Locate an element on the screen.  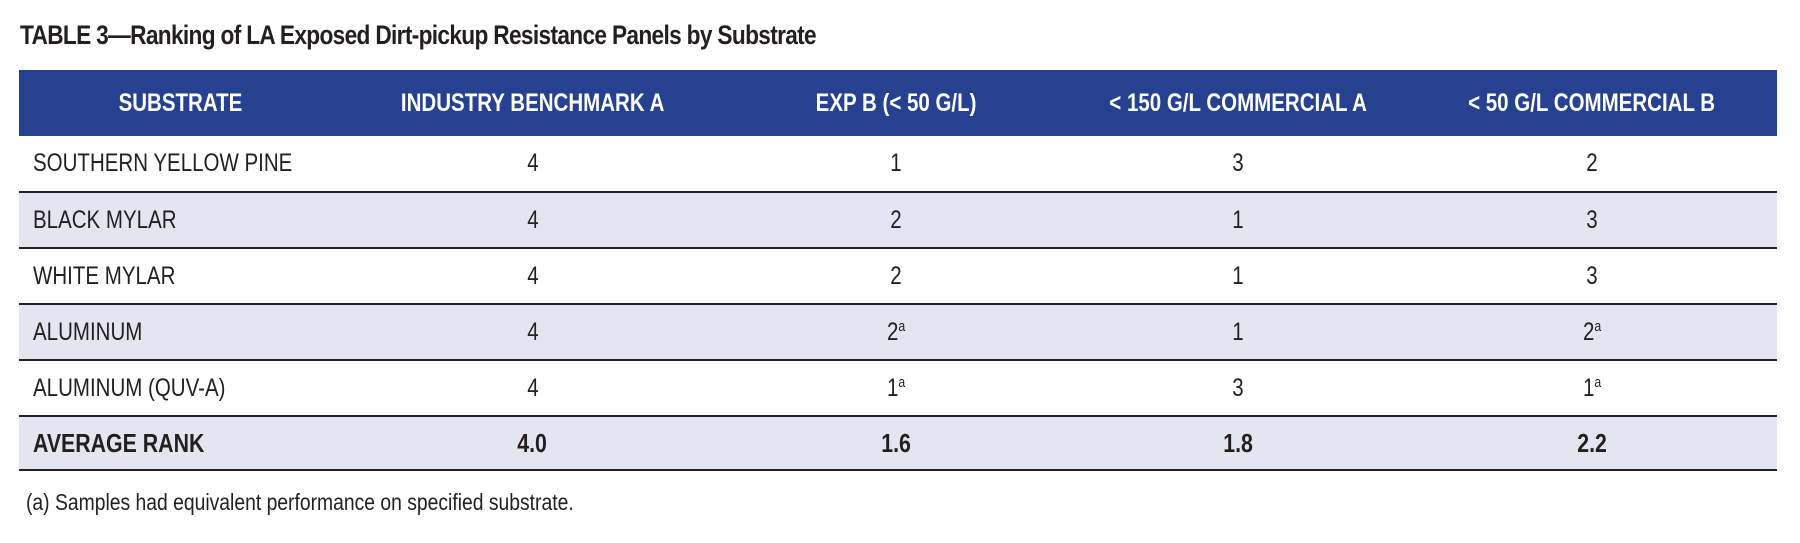
column-header-exp-b: EXP B (< 50 G/L) is located at coordinates (896, 102).